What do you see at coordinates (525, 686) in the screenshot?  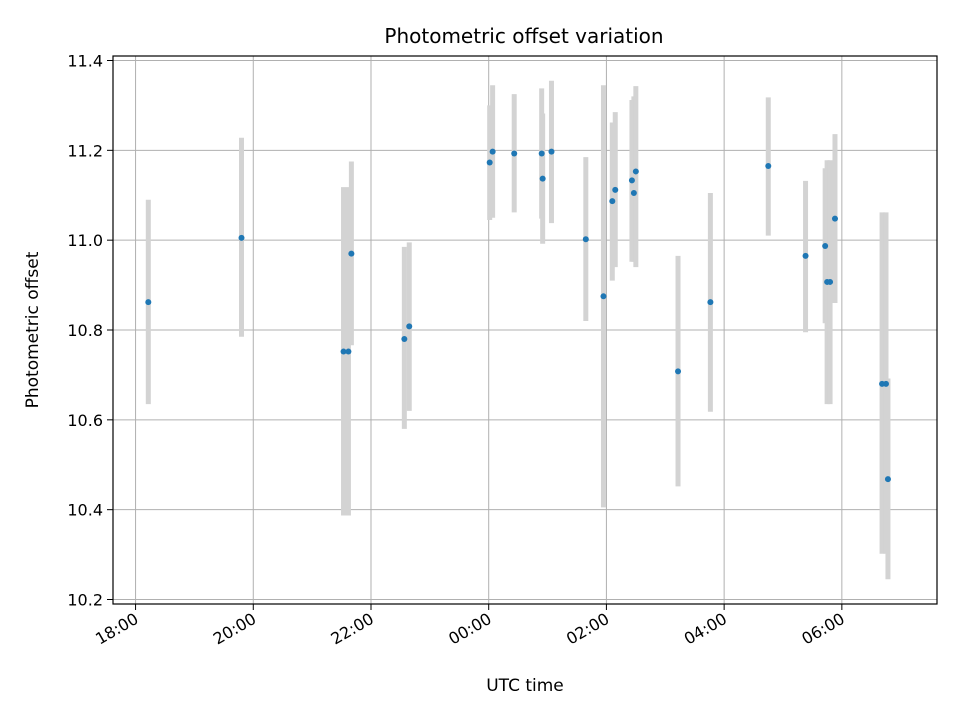 I see `x-axis-label: UTC time` at bounding box center [525, 686].